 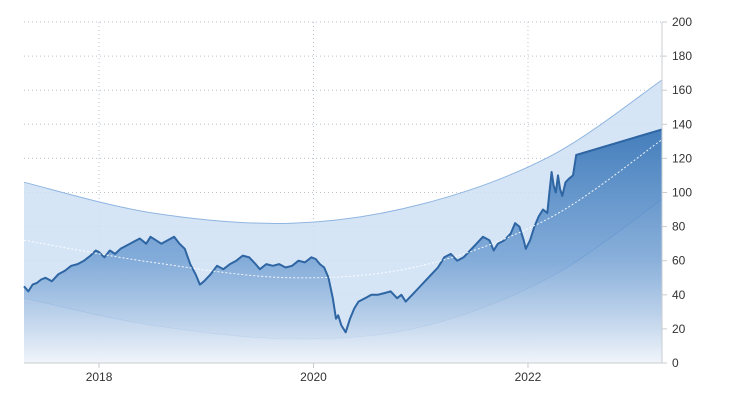 What do you see at coordinates (679, 329) in the screenshot?
I see `y-tick-label: 20` at bounding box center [679, 329].